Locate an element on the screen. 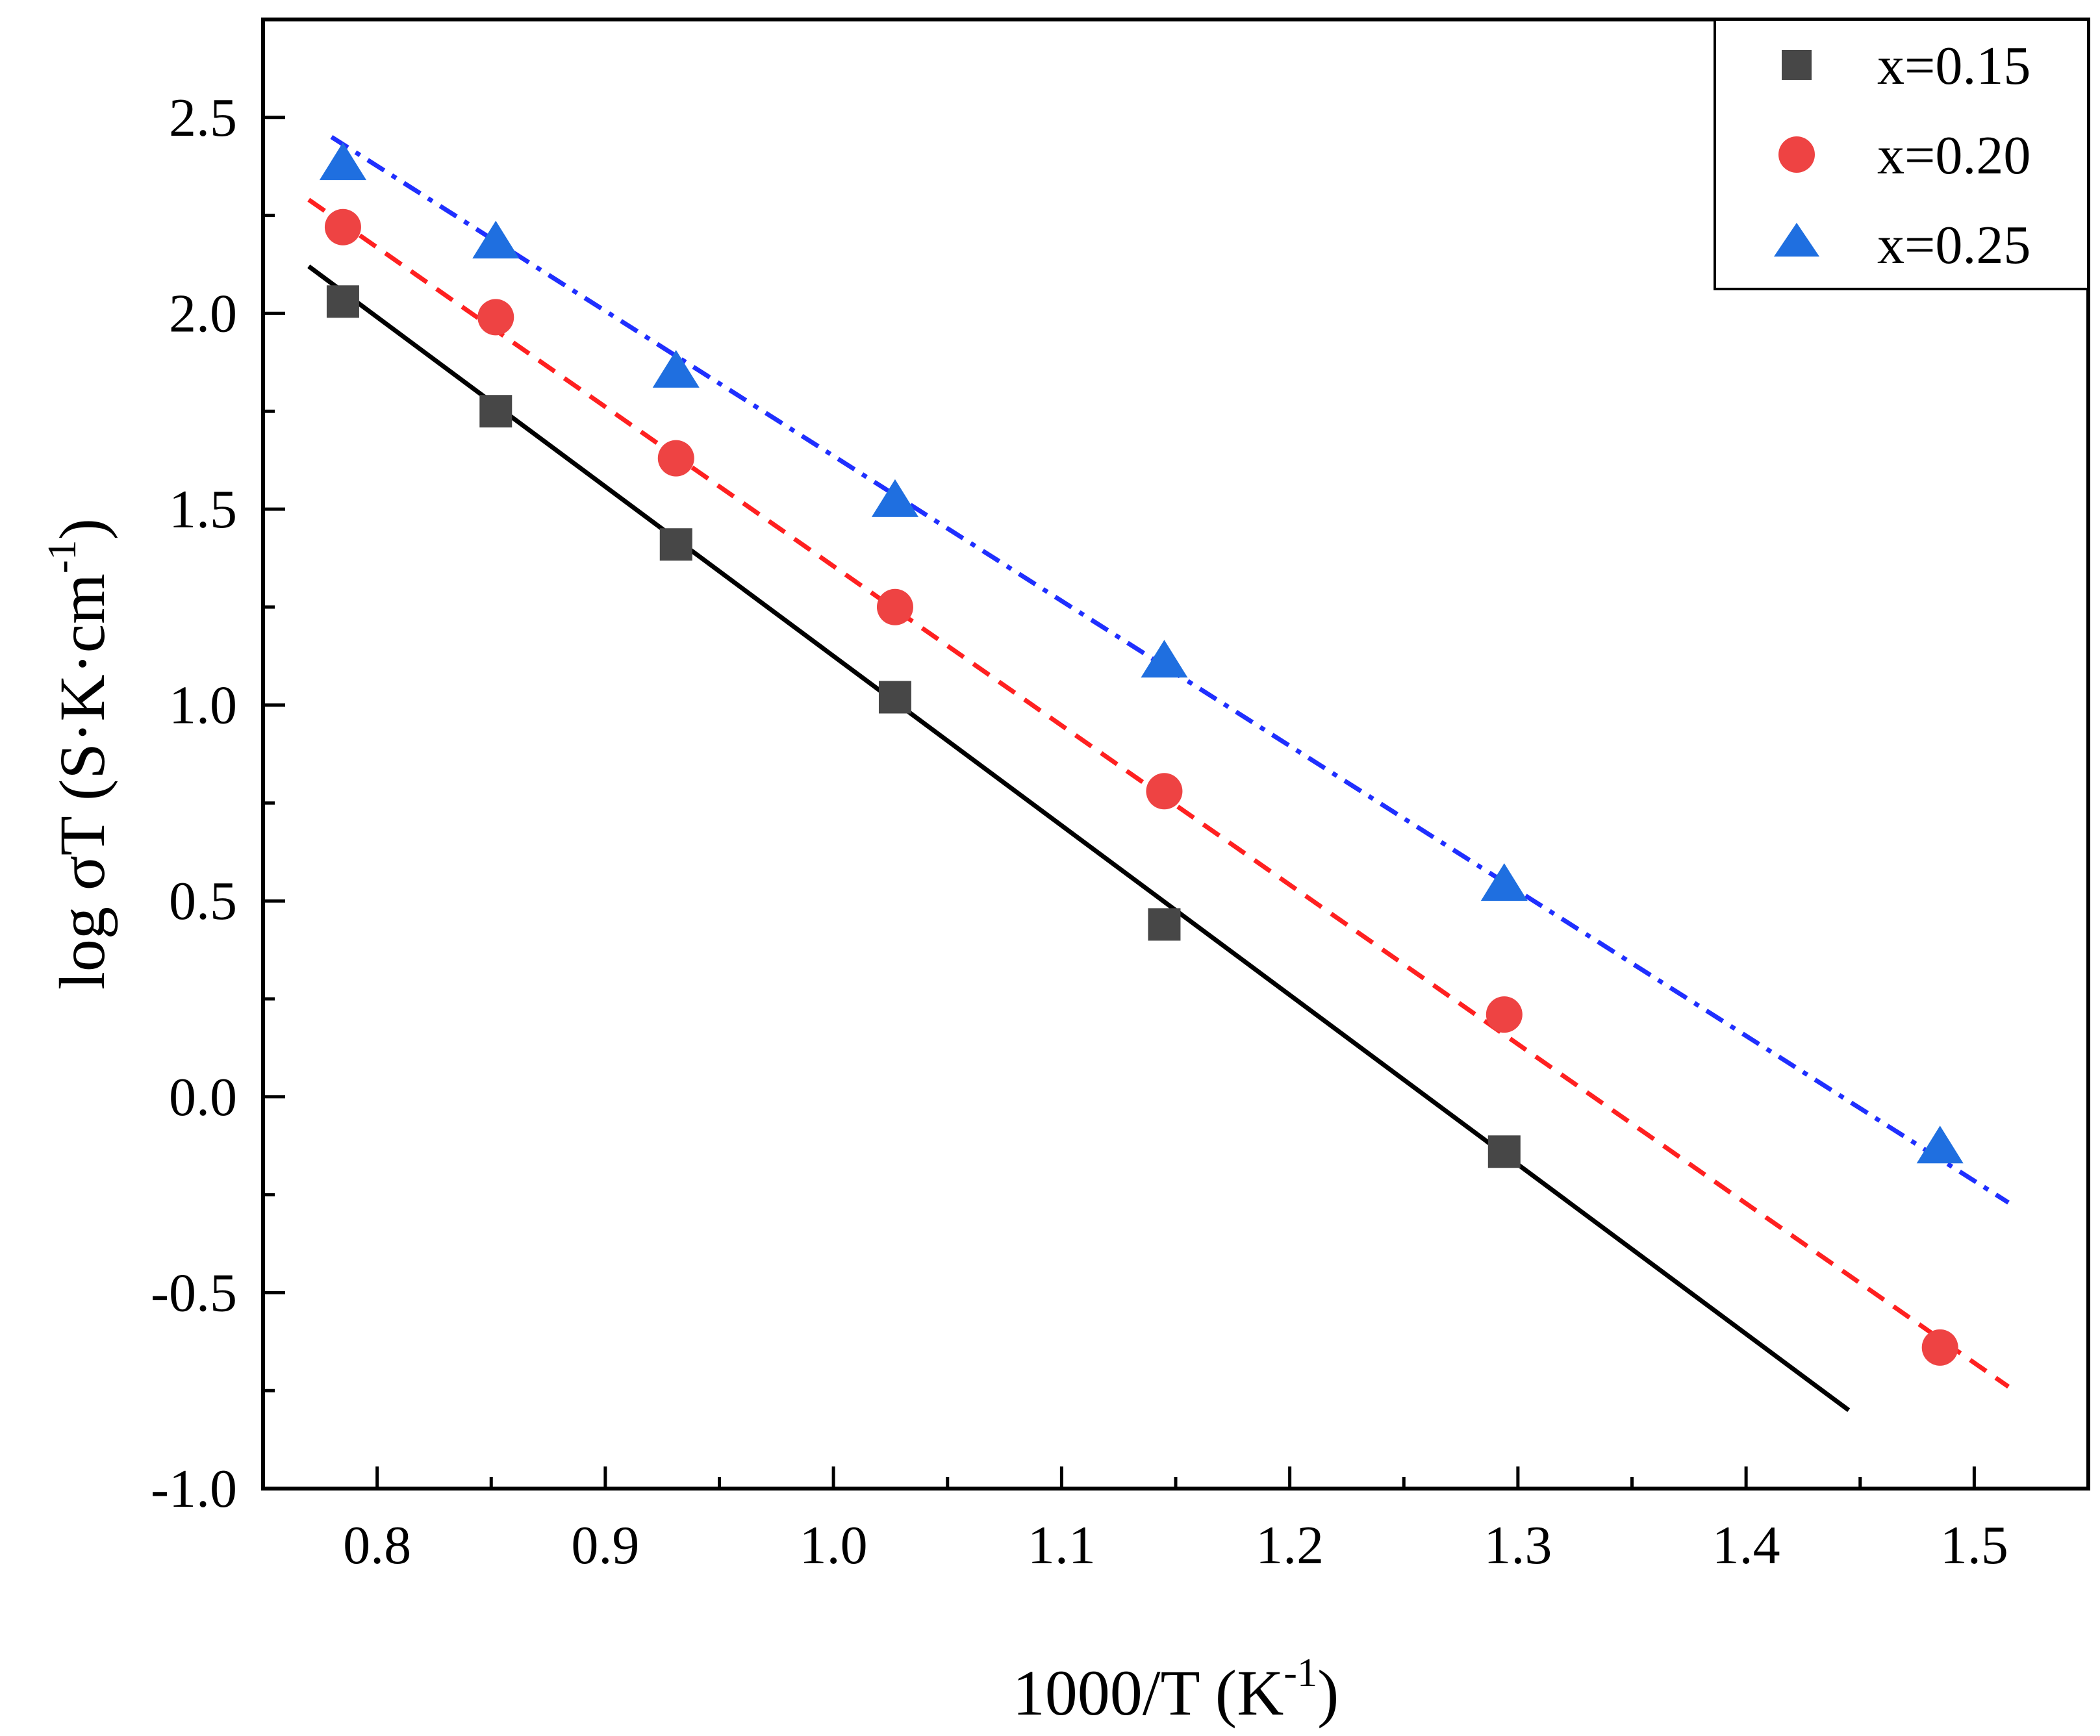 Image resolution: width=2100 pixels, height=1736 pixels. legend-label-x025: x=0.25 is located at coordinates (1953, 245).